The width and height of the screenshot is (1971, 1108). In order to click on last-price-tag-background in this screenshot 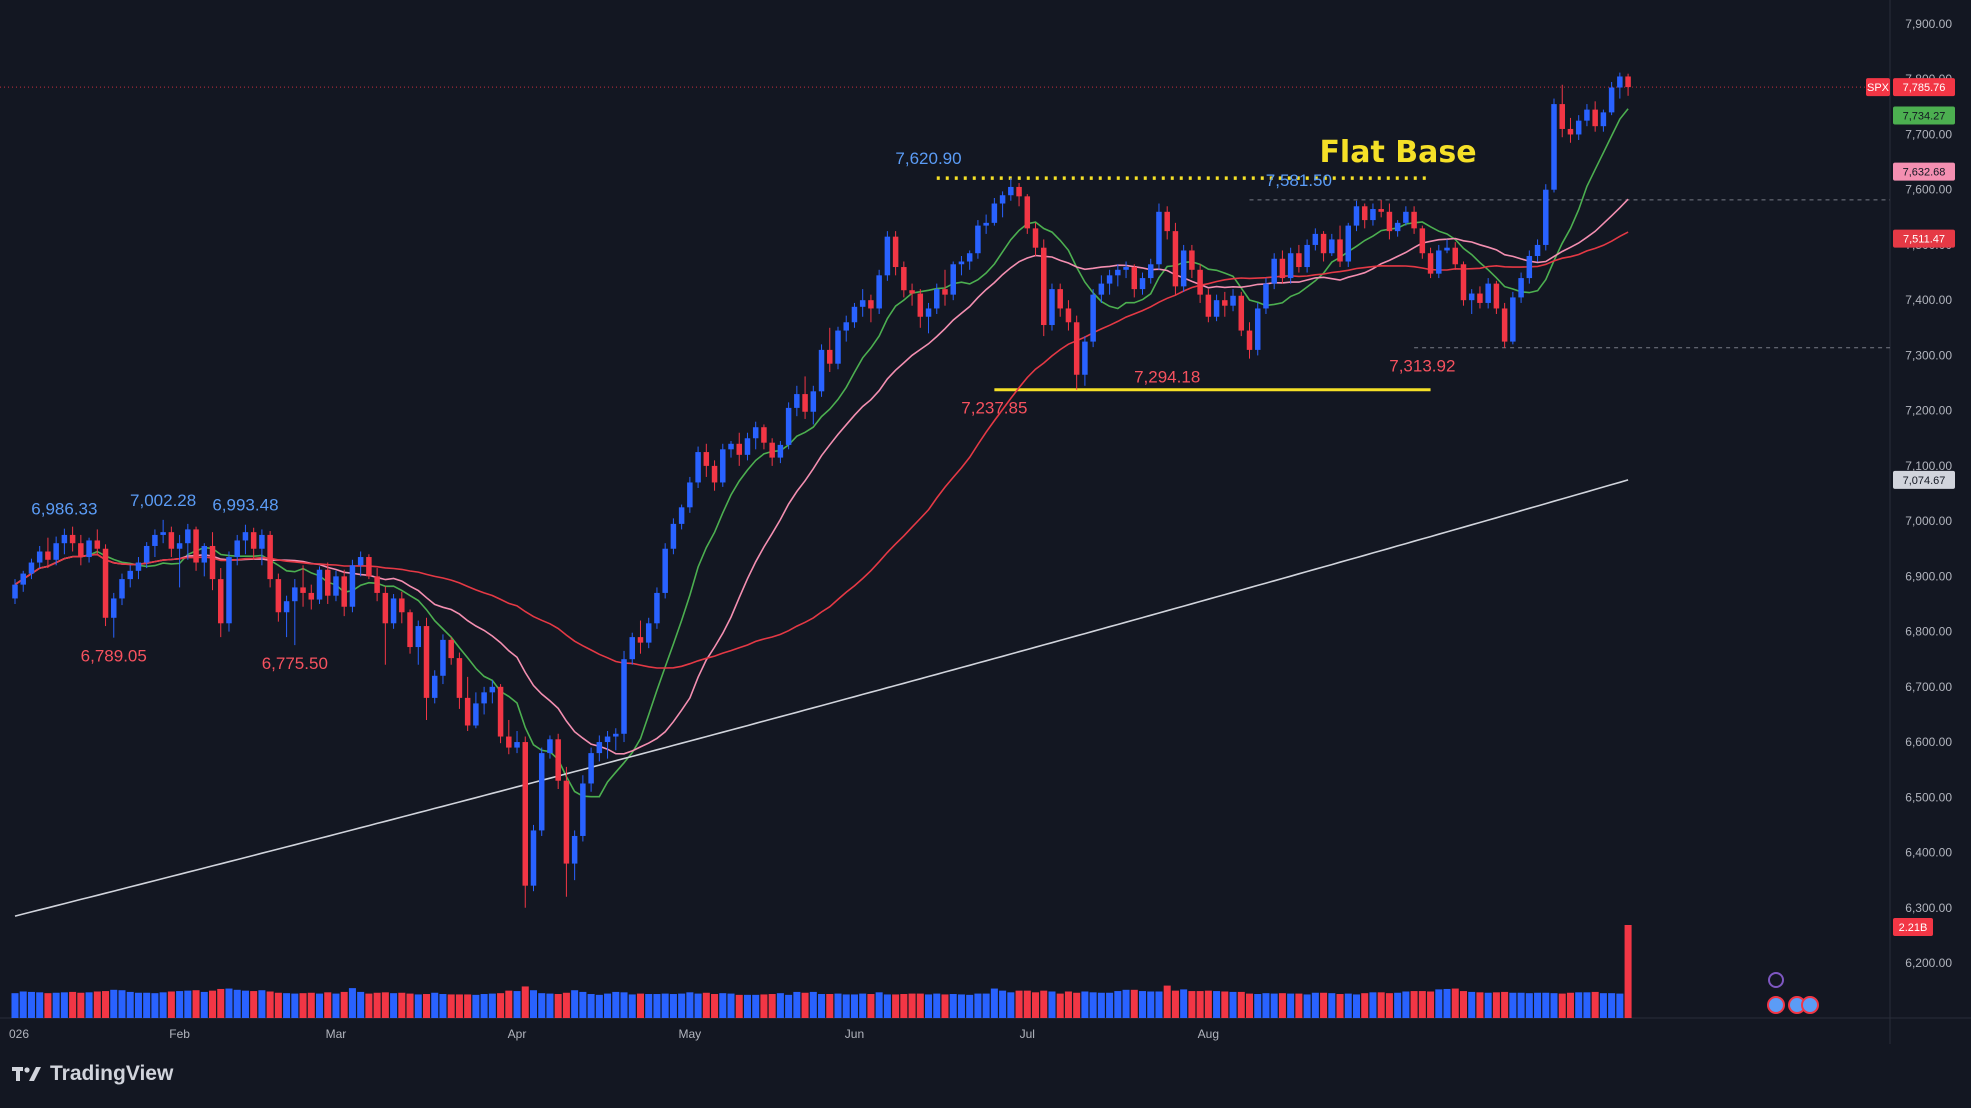, I will do `click(1924, 87)`.